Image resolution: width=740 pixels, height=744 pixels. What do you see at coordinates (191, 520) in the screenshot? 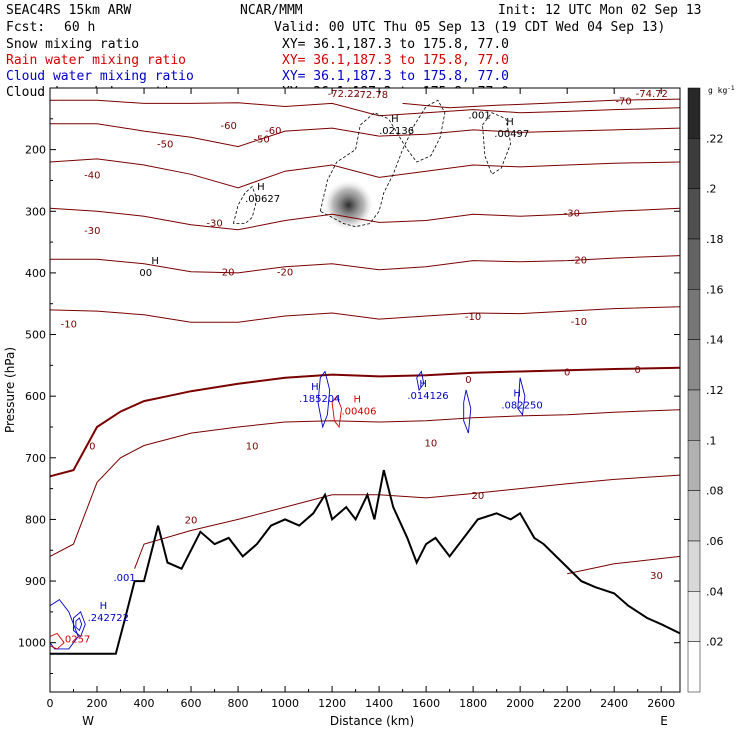
I see `isotherm-label: 20` at bounding box center [191, 520].